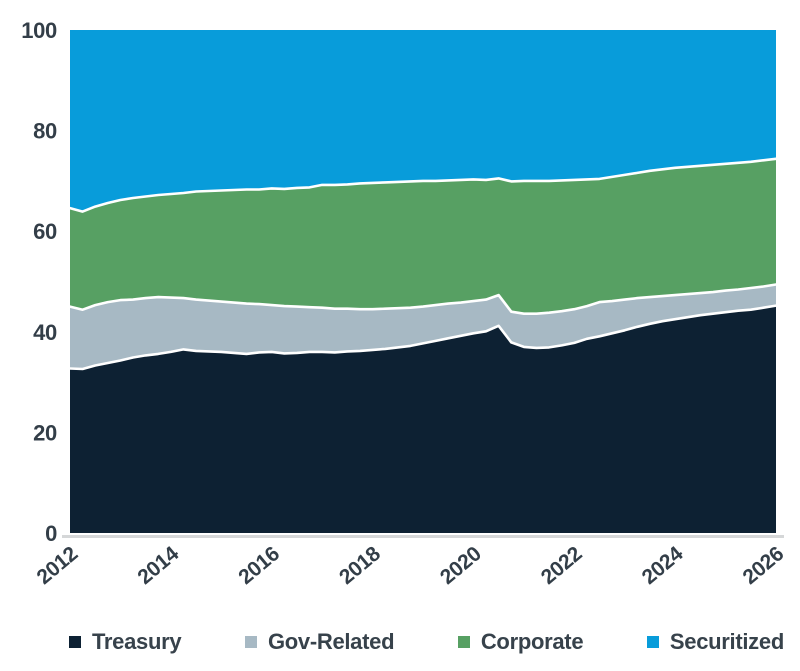 Image resolution: width=800 pixels, height=671 pixels. Describe the element at coordinates (58, 565) in the screenshot. I see `x-tick-label-2012: 2012` at that location.